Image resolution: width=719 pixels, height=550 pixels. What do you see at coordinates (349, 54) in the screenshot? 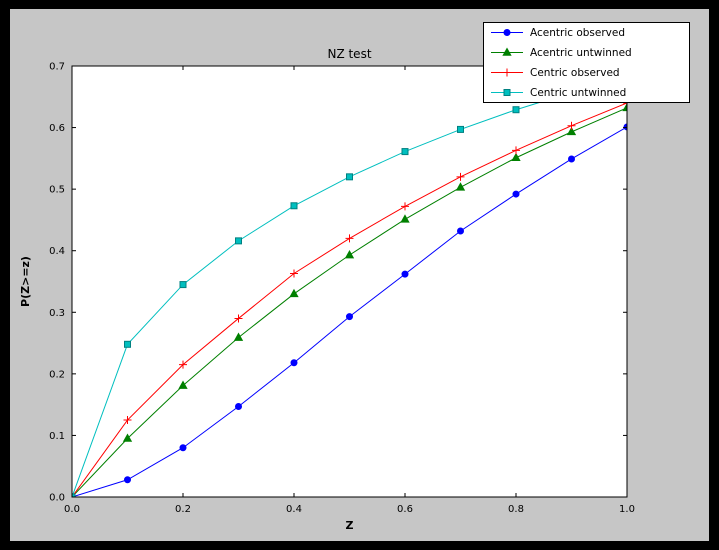
I see `chart-title: NZ test` at bounding box center [349, 54].